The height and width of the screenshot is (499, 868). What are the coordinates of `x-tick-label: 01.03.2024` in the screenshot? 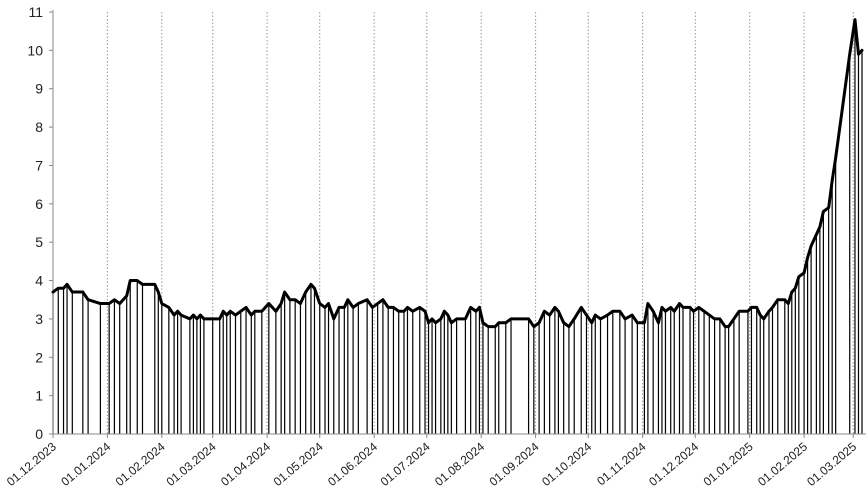 It's located at (191, 464).